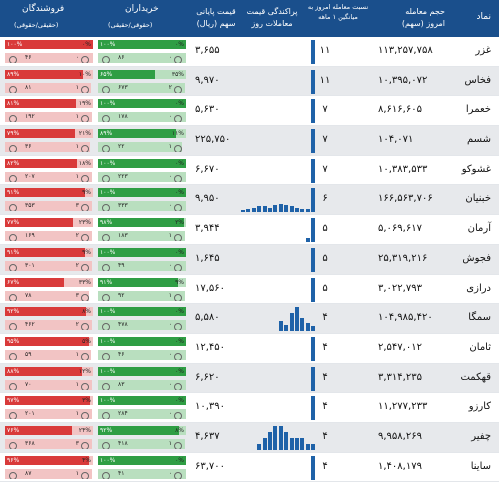 This screenshot has height=482, width=499. What do you see at coordinates (249, 349) in the screenshot?
I see `table-row: ثامان ۲,۵۴۷,۰۱۲ ۴ ۱۲,۴۵۰ ۱۰۰% ۰% ۴۶ ۰ ۹۵% ۵% ۵۹ ۱` at bounding box center [249, 349].